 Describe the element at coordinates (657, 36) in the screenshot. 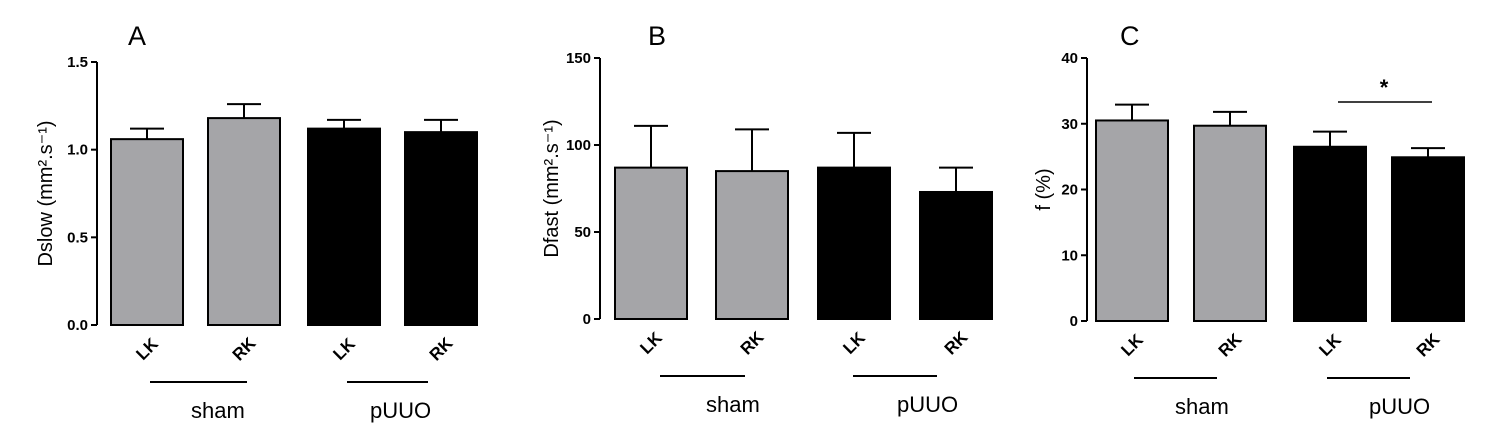

I see `panel-letter: B` at that location.